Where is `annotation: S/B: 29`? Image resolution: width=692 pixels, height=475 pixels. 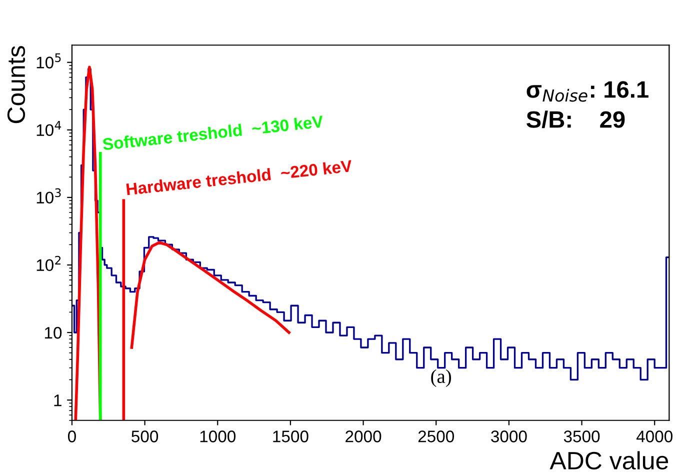 annotation: S/B: 29 is located at coordinates (575, 119).